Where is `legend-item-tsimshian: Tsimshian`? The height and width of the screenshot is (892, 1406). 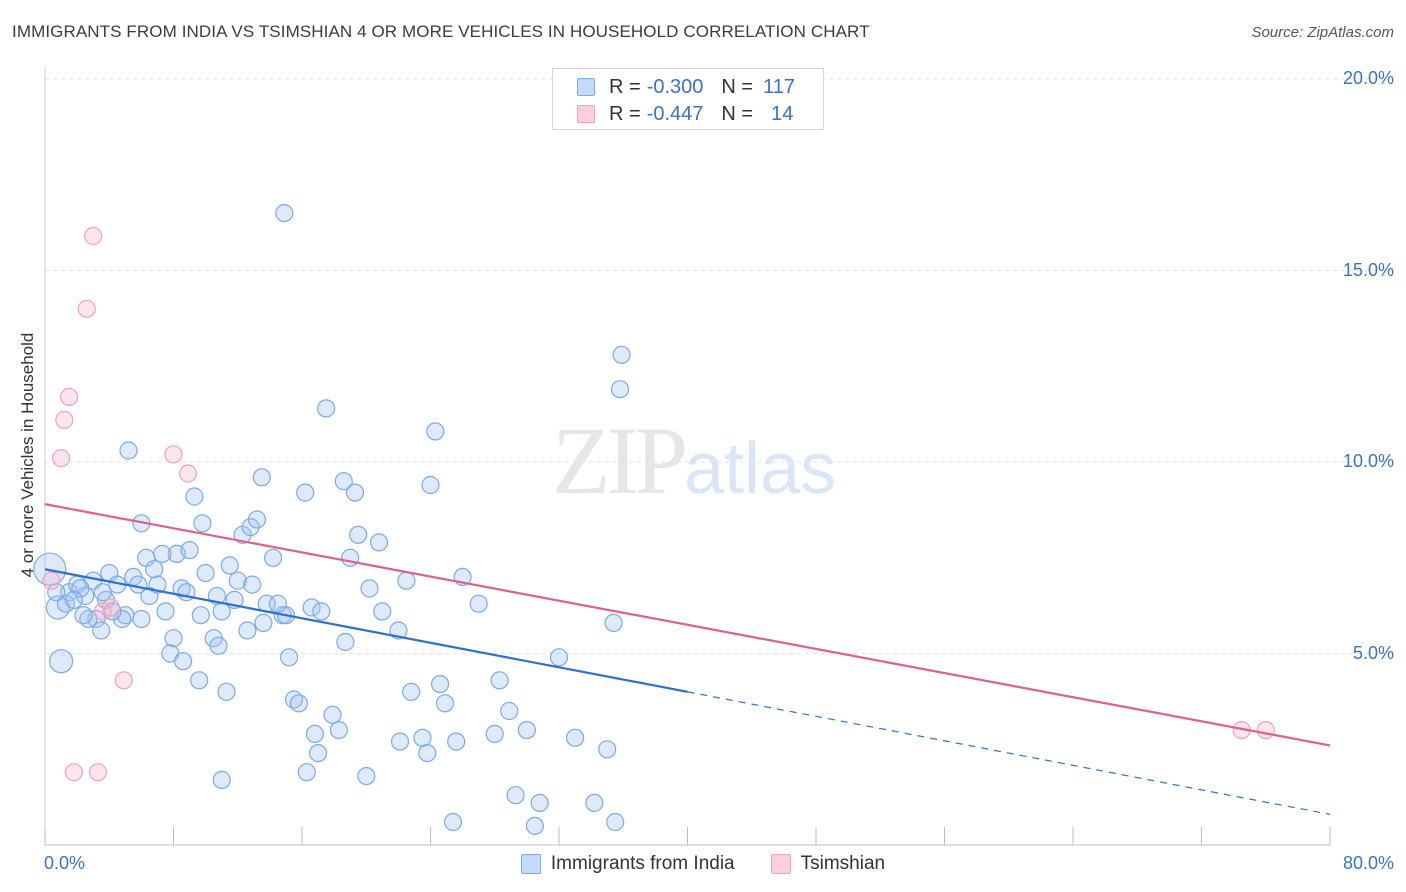 legend-item-tsimshian: Tsimshian is located at coordinates (828, 864).